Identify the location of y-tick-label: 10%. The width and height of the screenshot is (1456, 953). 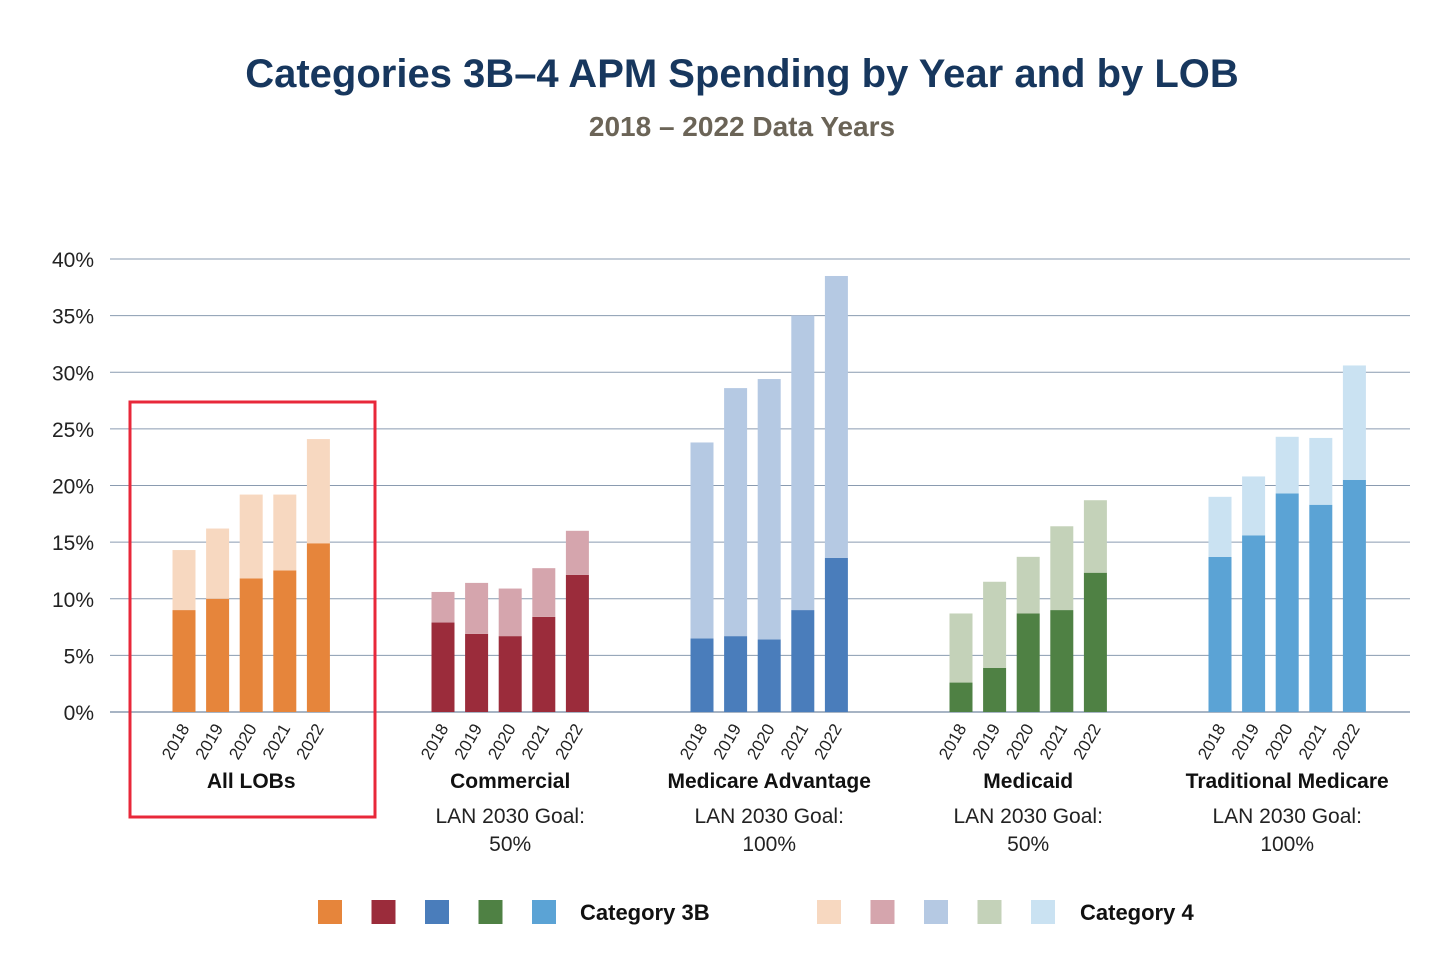
(73, 600).